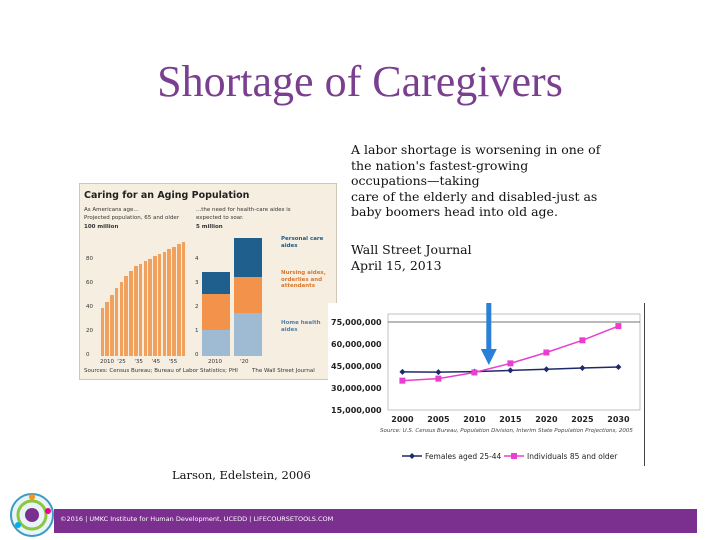 The width and height of the screenshot is (720, 540). I want to click on y-tick-label: 45,000,000, so click(356, 366).